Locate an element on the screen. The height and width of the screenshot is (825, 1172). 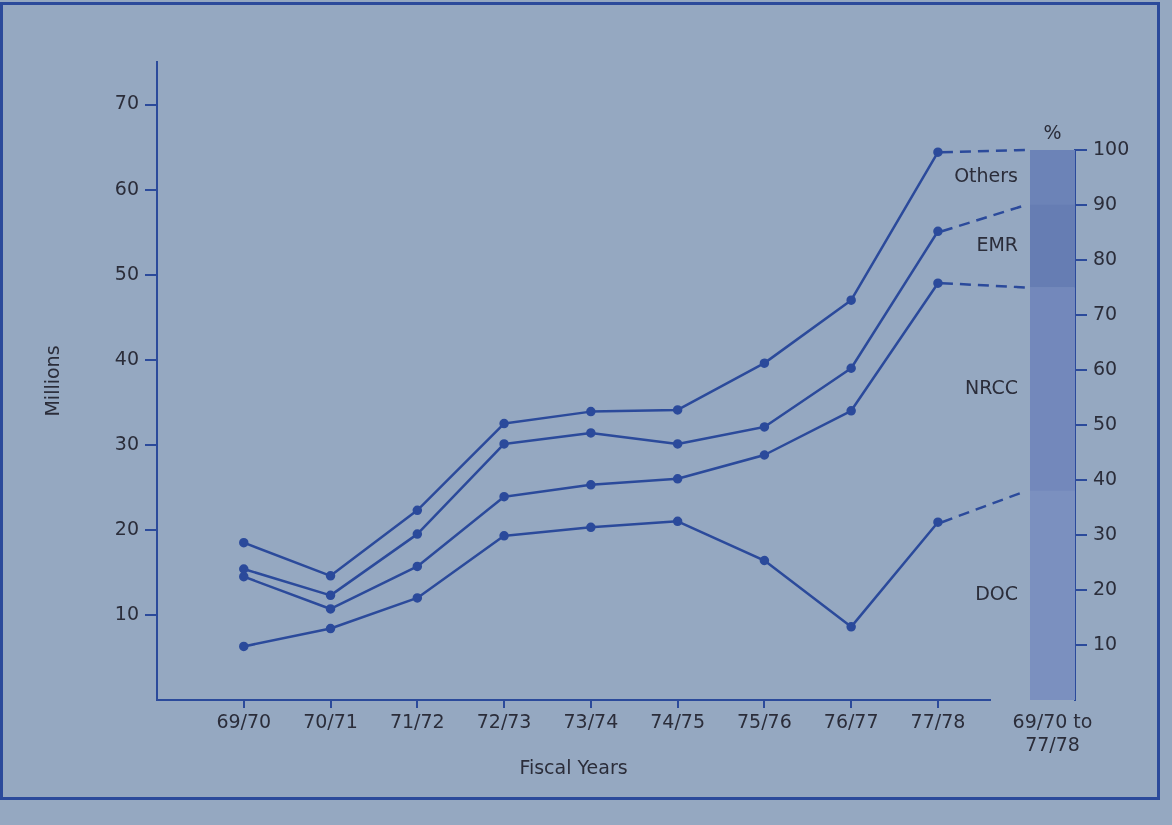
x-tick-label: 69/70 is located at coordinates (244, 721).